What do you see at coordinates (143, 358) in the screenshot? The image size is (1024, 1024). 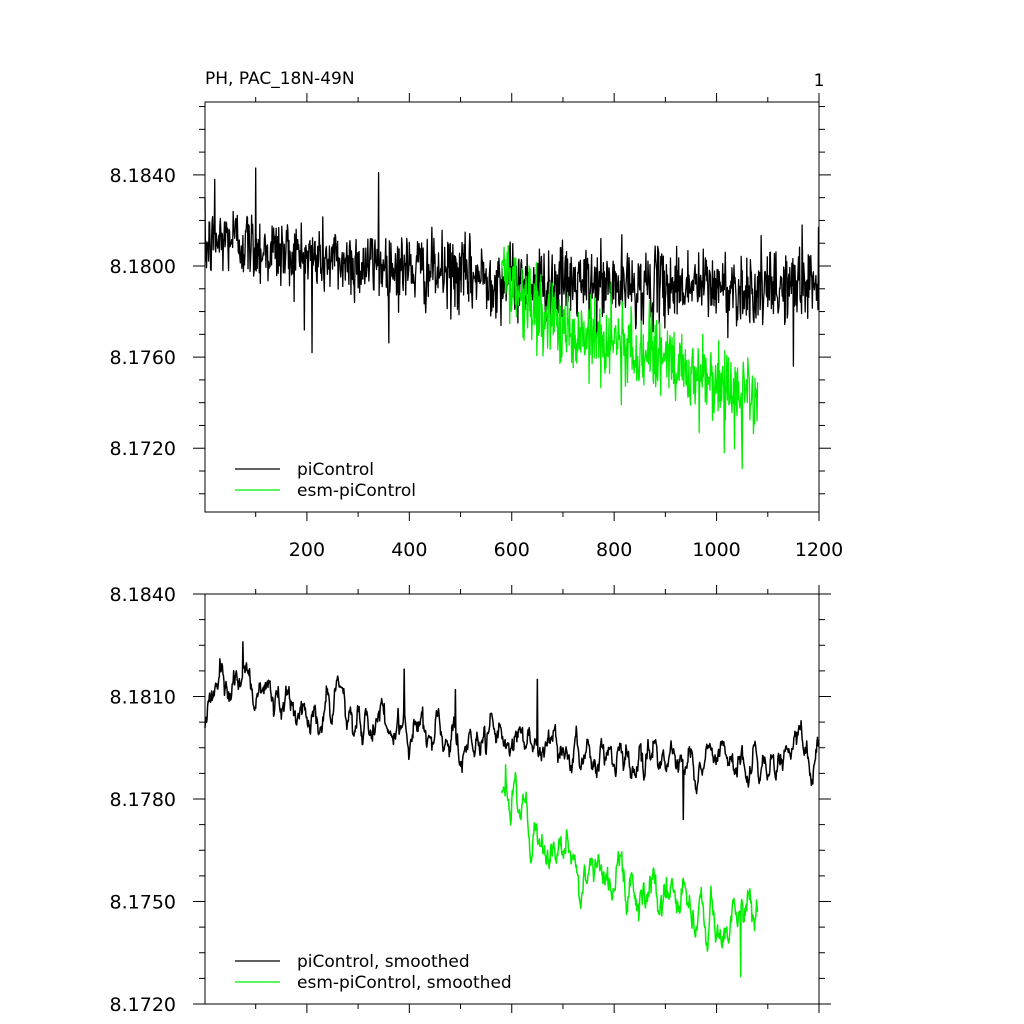 I see `y-tick-label: 8.1760` at bounding box center [143, 358].